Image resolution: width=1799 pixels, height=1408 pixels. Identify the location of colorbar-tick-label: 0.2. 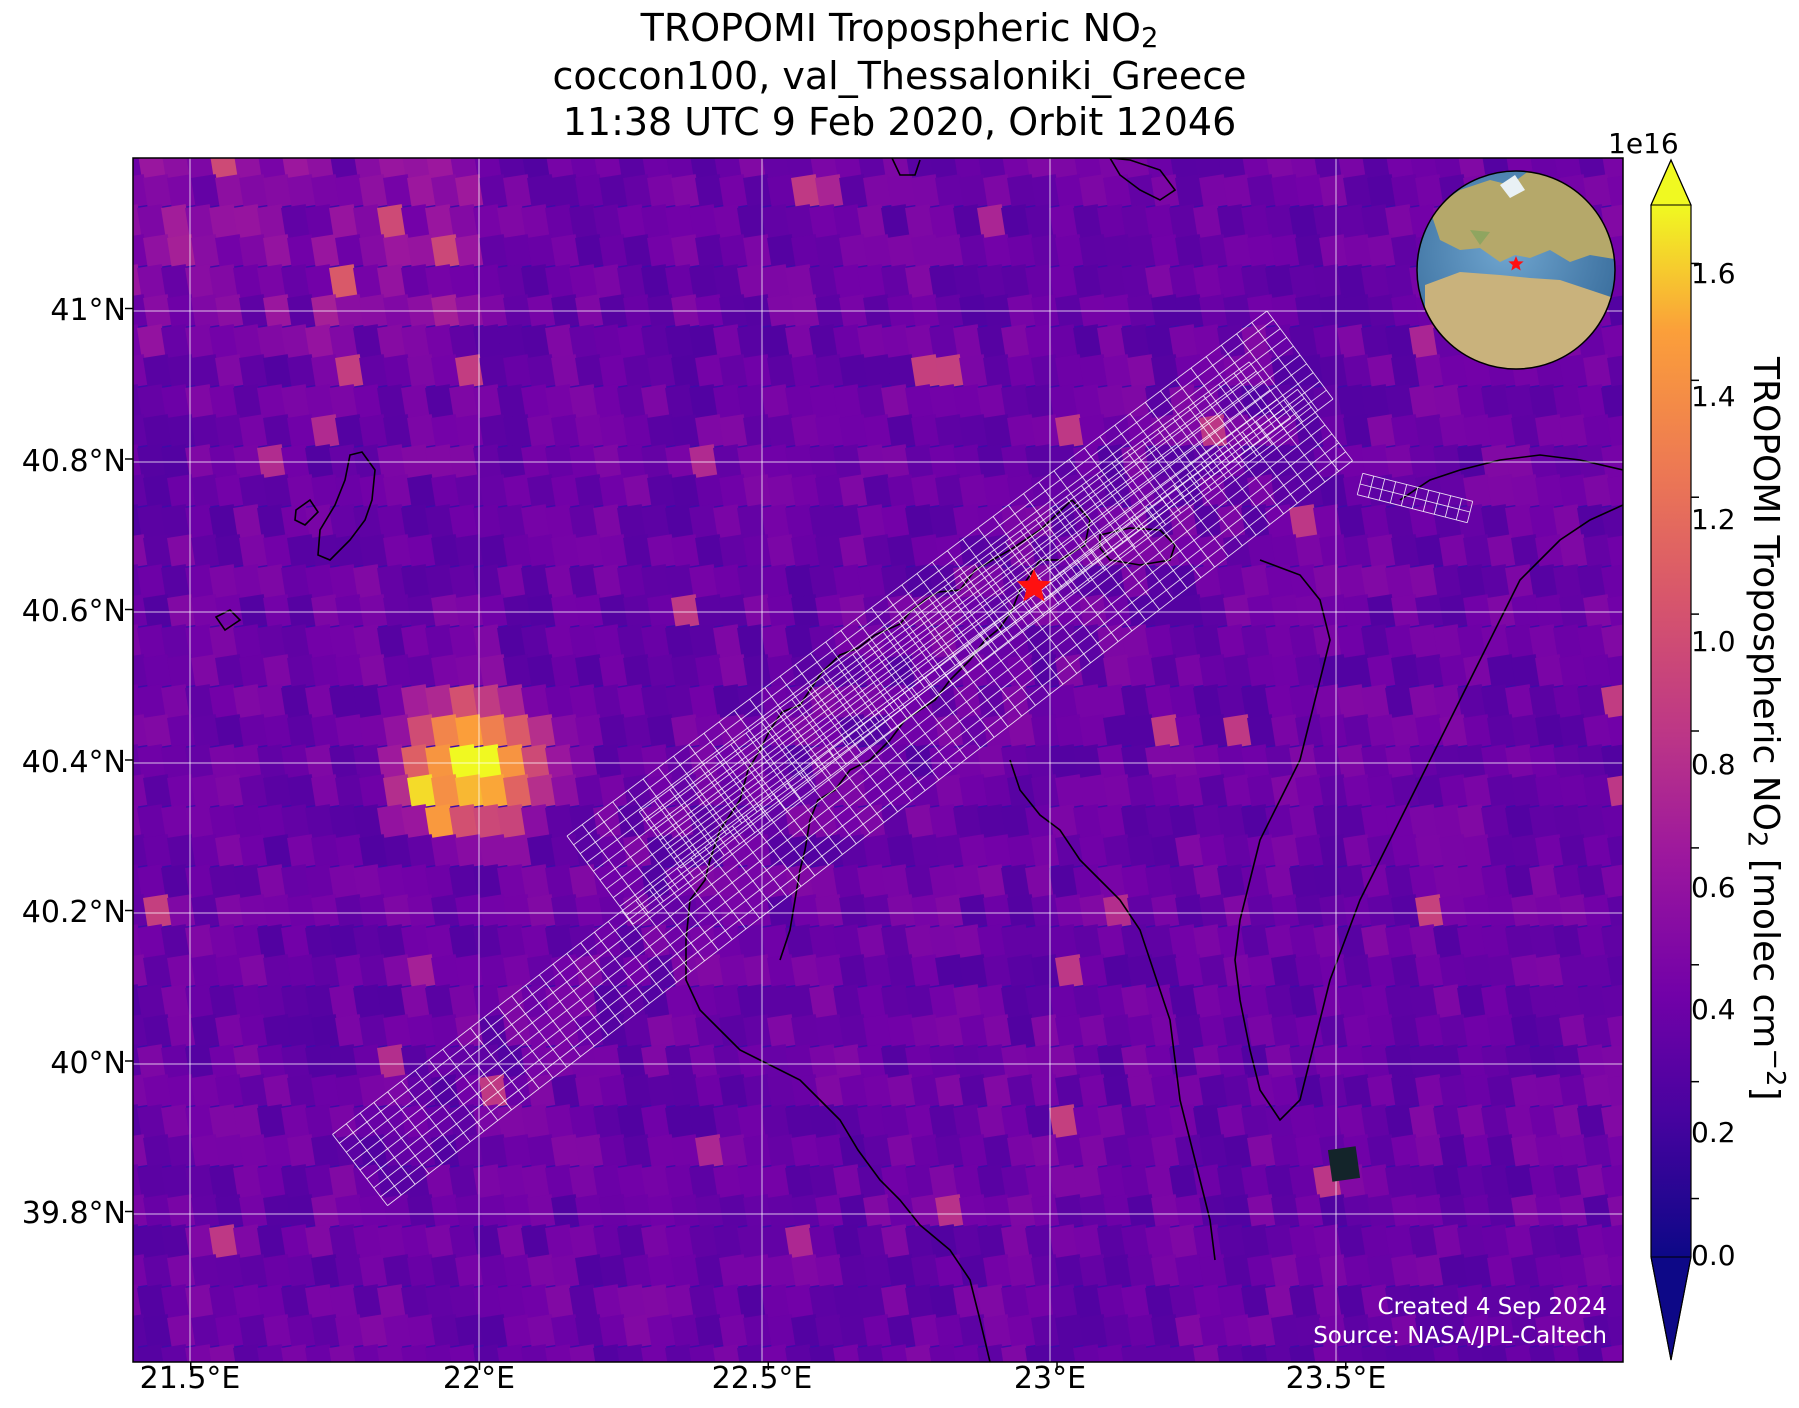
(1713, 1132).